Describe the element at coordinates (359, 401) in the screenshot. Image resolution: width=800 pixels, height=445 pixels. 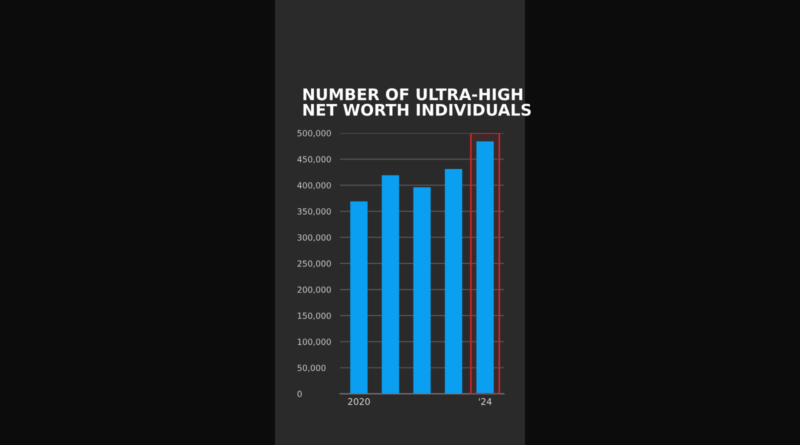
I see `x-tick-label: 2020` at that location.